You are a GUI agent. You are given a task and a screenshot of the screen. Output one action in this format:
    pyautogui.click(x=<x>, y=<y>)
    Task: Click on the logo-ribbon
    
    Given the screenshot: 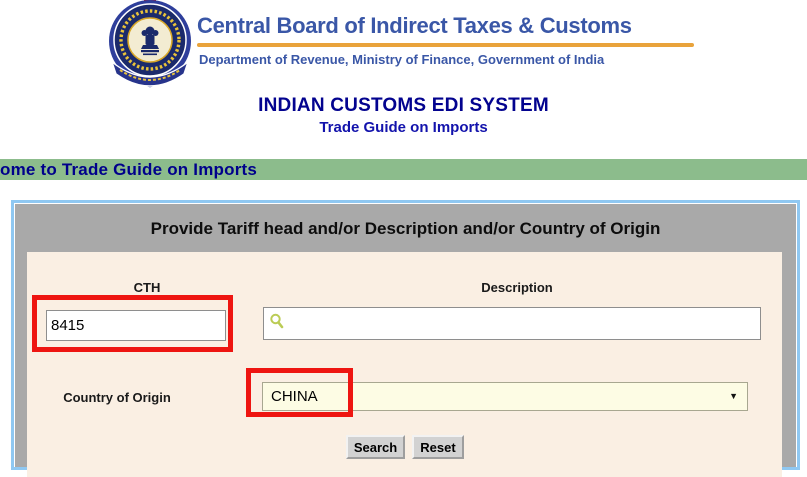 What is the action you would take?
    pyautogui.click(x=150, y=73)
    